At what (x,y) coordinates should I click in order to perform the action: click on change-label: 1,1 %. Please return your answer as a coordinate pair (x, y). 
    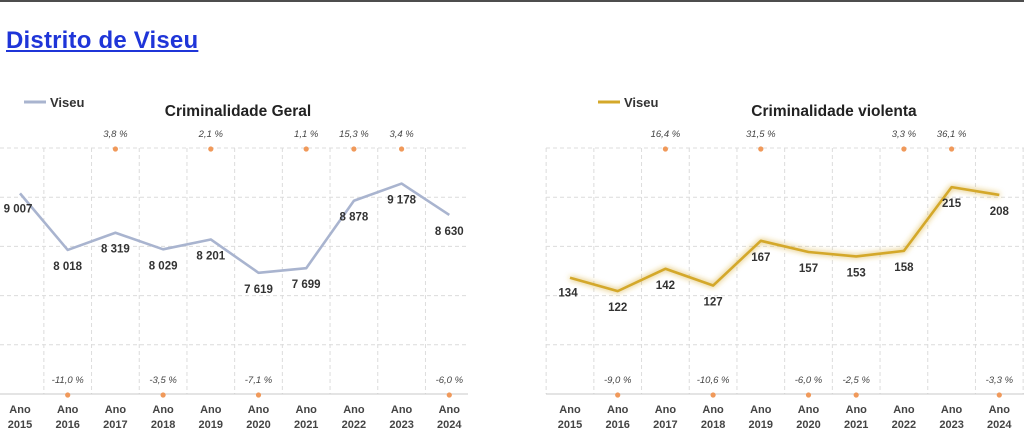
    Looking at the image, I should click on (306, 134).